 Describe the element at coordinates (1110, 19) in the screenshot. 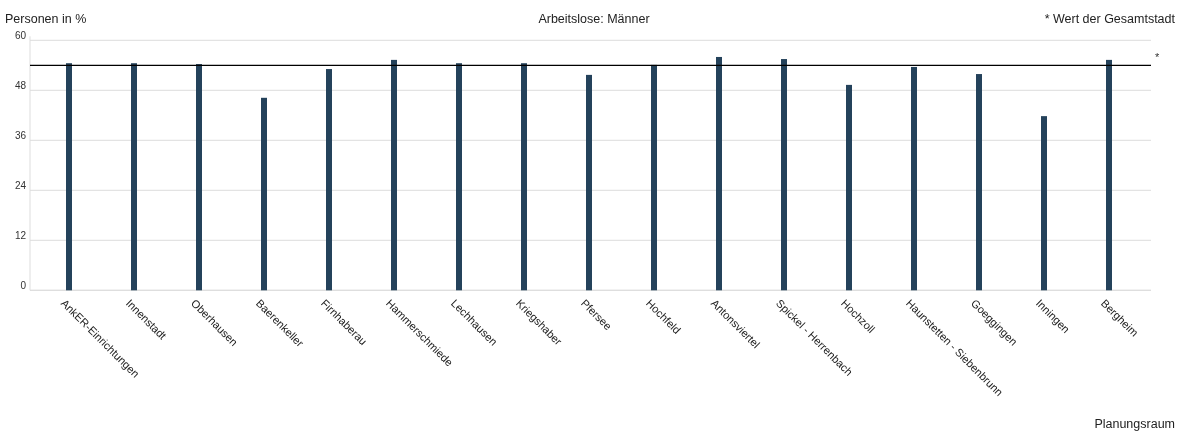

I see `text: * Wert der Gesamtstadt` at that location.